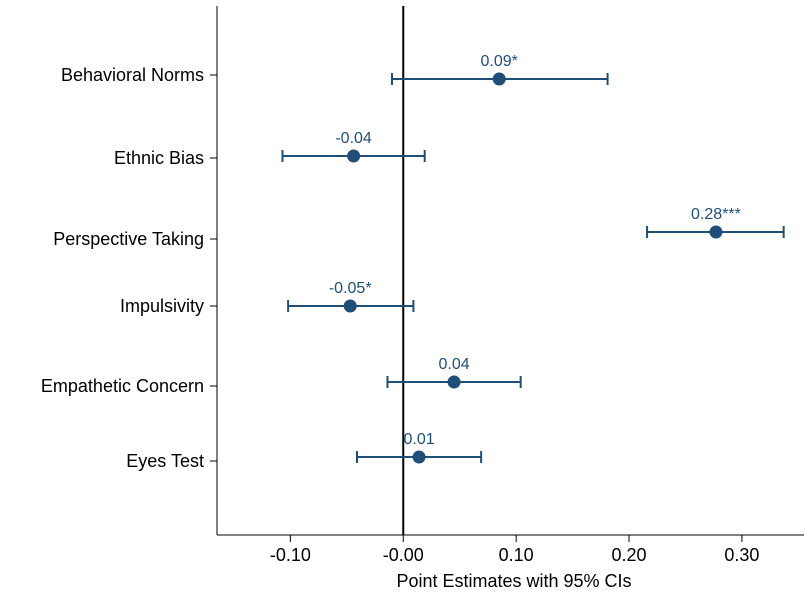 The height and width of the screenshot is (596, 805). I want to click on estimate-row: -0.04, so click(353, 146).